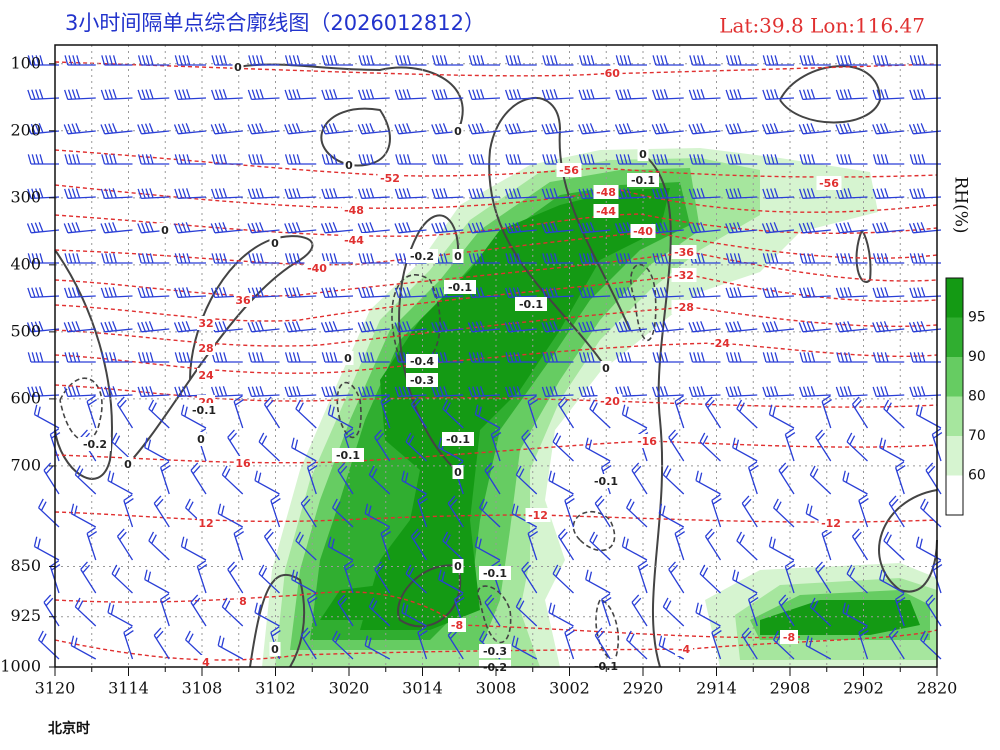 The width and height of the screenshot is (1000, 750). I want to click on temp-contour, so click(496, 298).